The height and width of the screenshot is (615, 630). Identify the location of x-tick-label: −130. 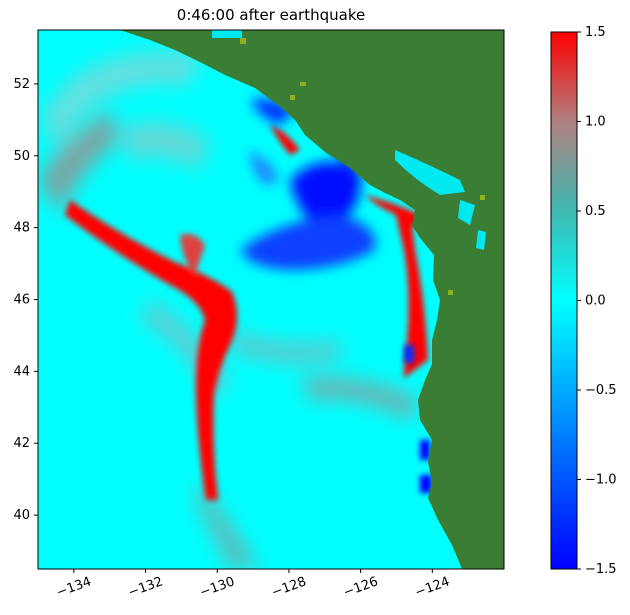
(217, 587).